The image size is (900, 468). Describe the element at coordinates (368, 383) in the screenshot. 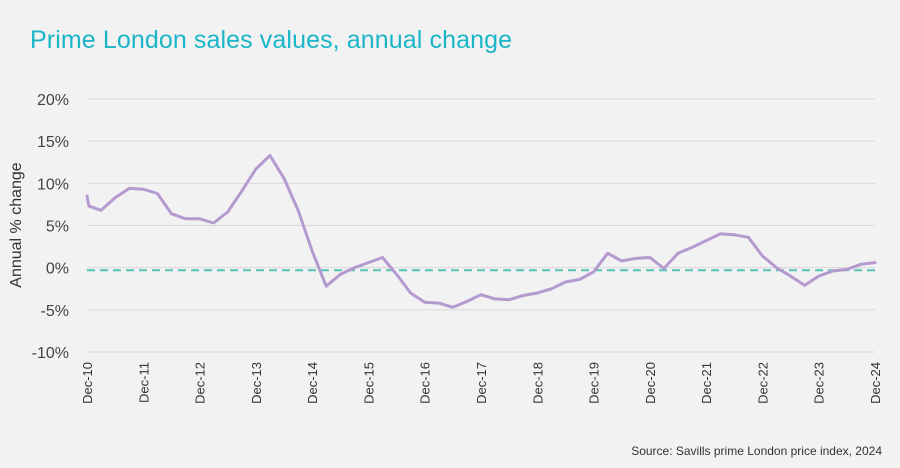

I see `x-tick-label: Dec-15` at that location.